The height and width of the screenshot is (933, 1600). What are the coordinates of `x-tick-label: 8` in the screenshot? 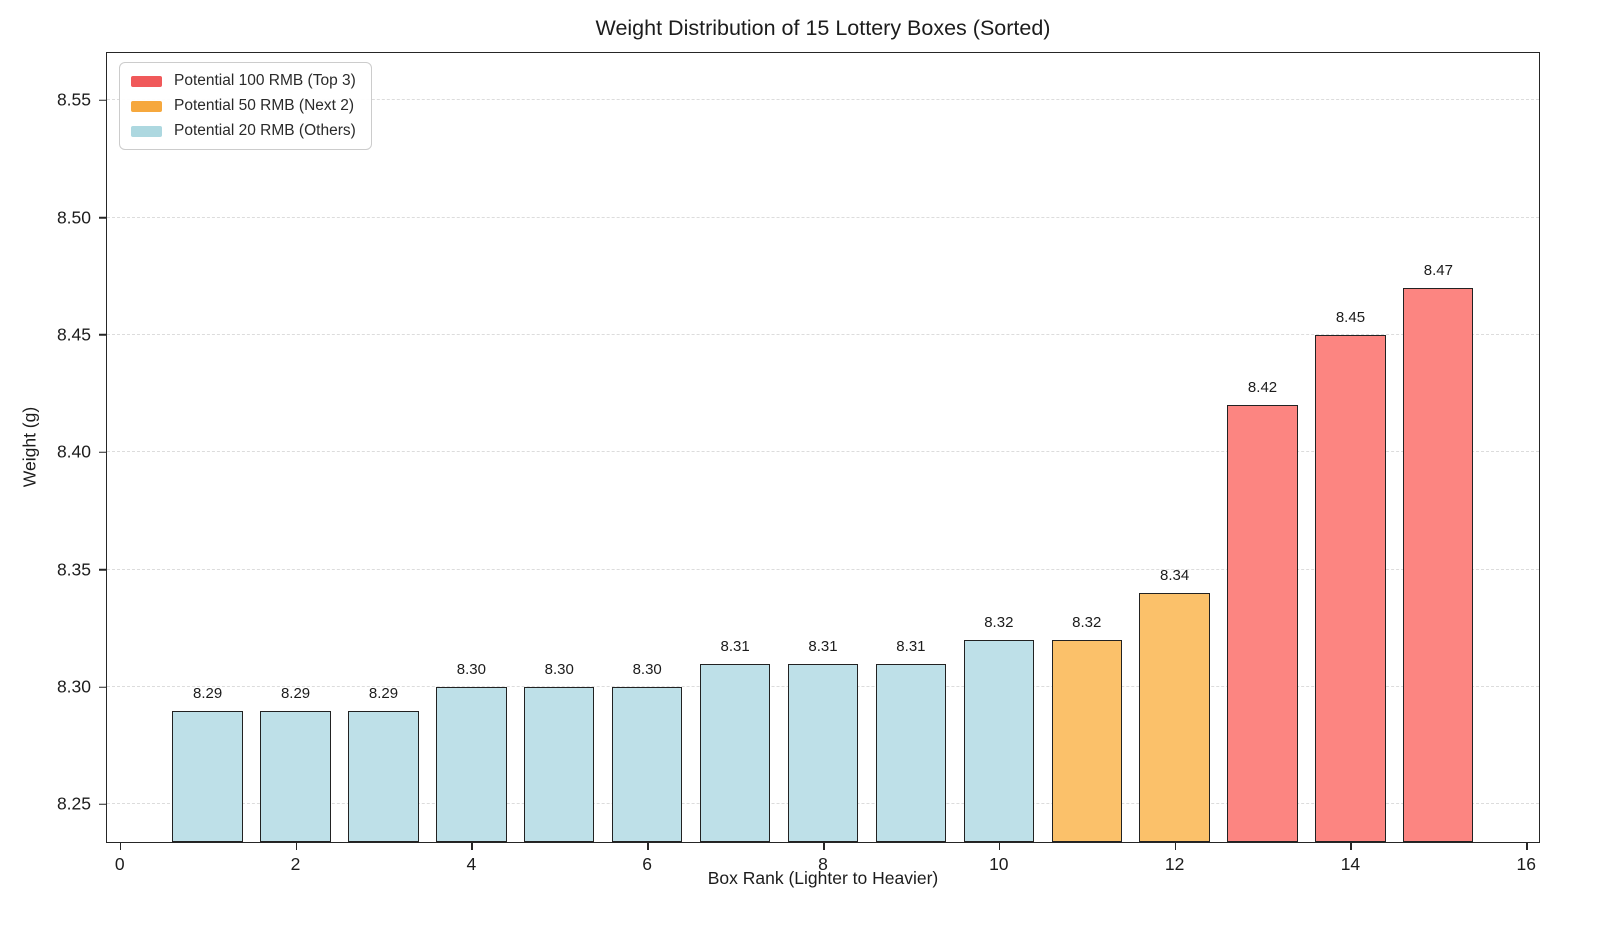 It's located at (823, 864).